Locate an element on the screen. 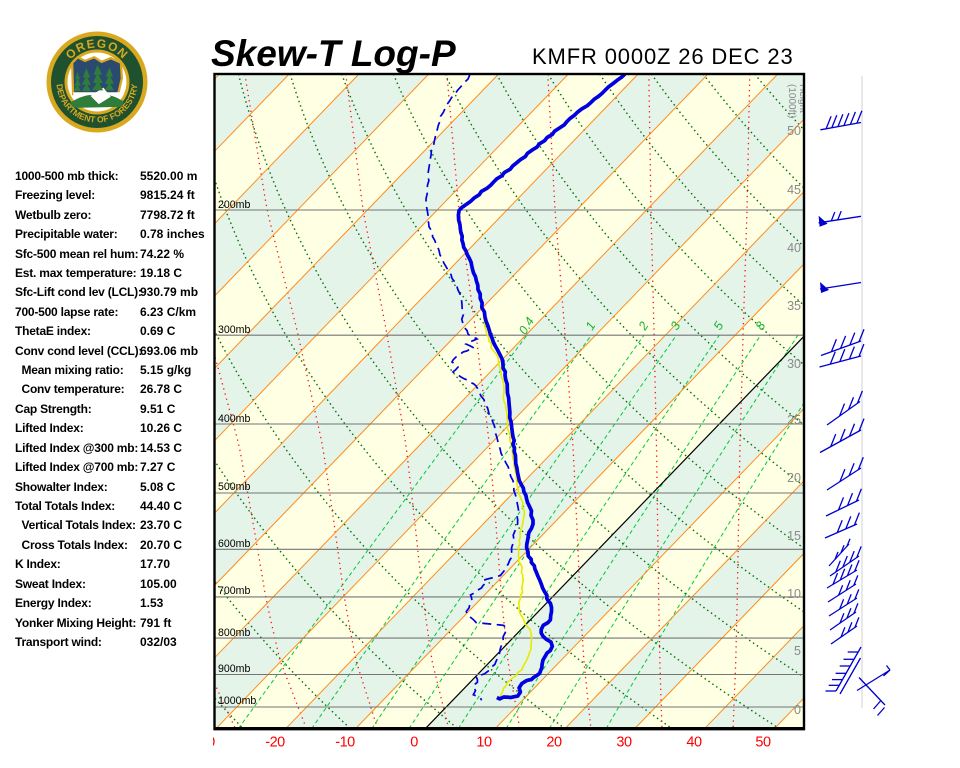  svg-text: 25 is located at coordinates (794, 420).